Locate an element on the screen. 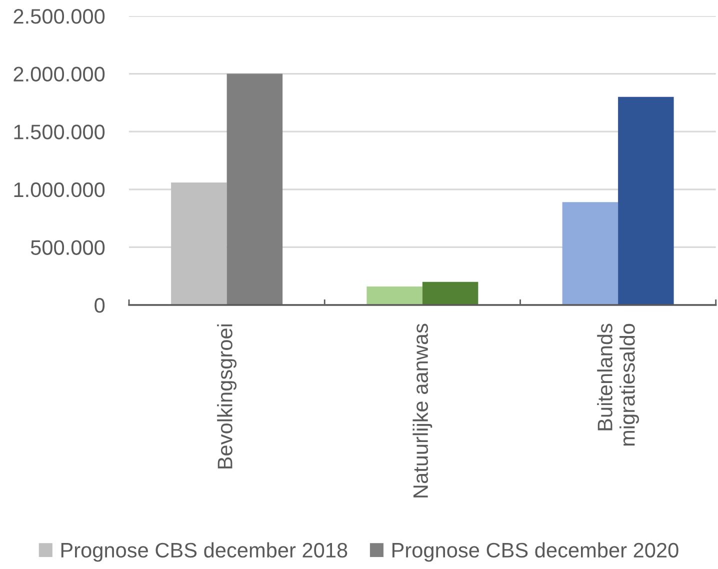  y-tick-label: 2.500.000 is located at coordinates (59, 16).